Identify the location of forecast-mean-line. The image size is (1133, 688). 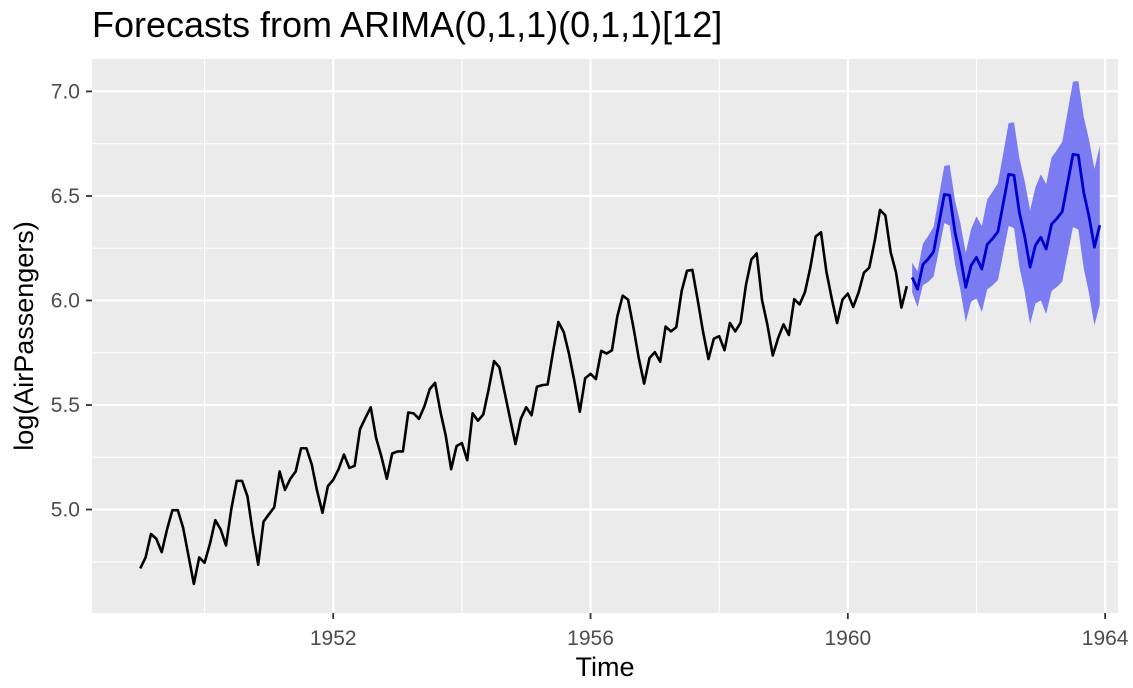
(1006, 221).